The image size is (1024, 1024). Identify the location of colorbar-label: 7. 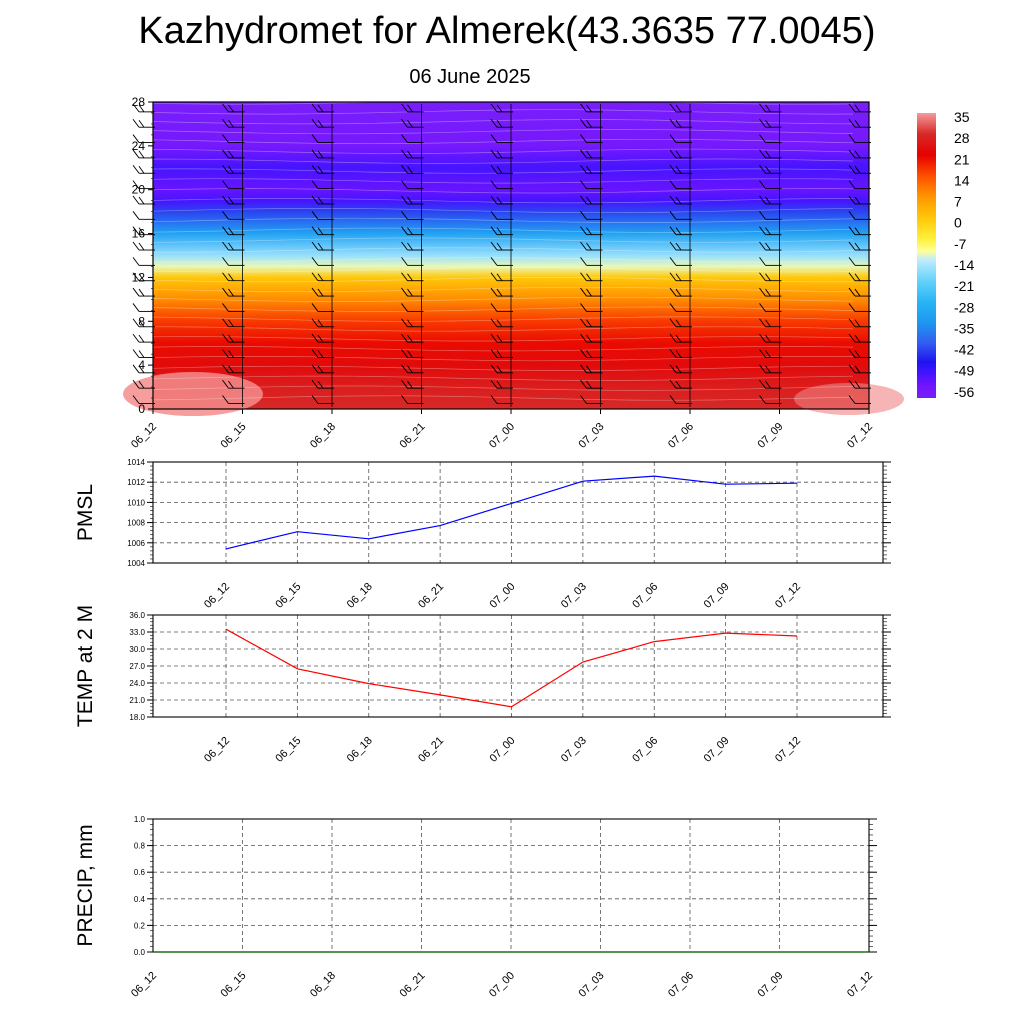
(958, 202).